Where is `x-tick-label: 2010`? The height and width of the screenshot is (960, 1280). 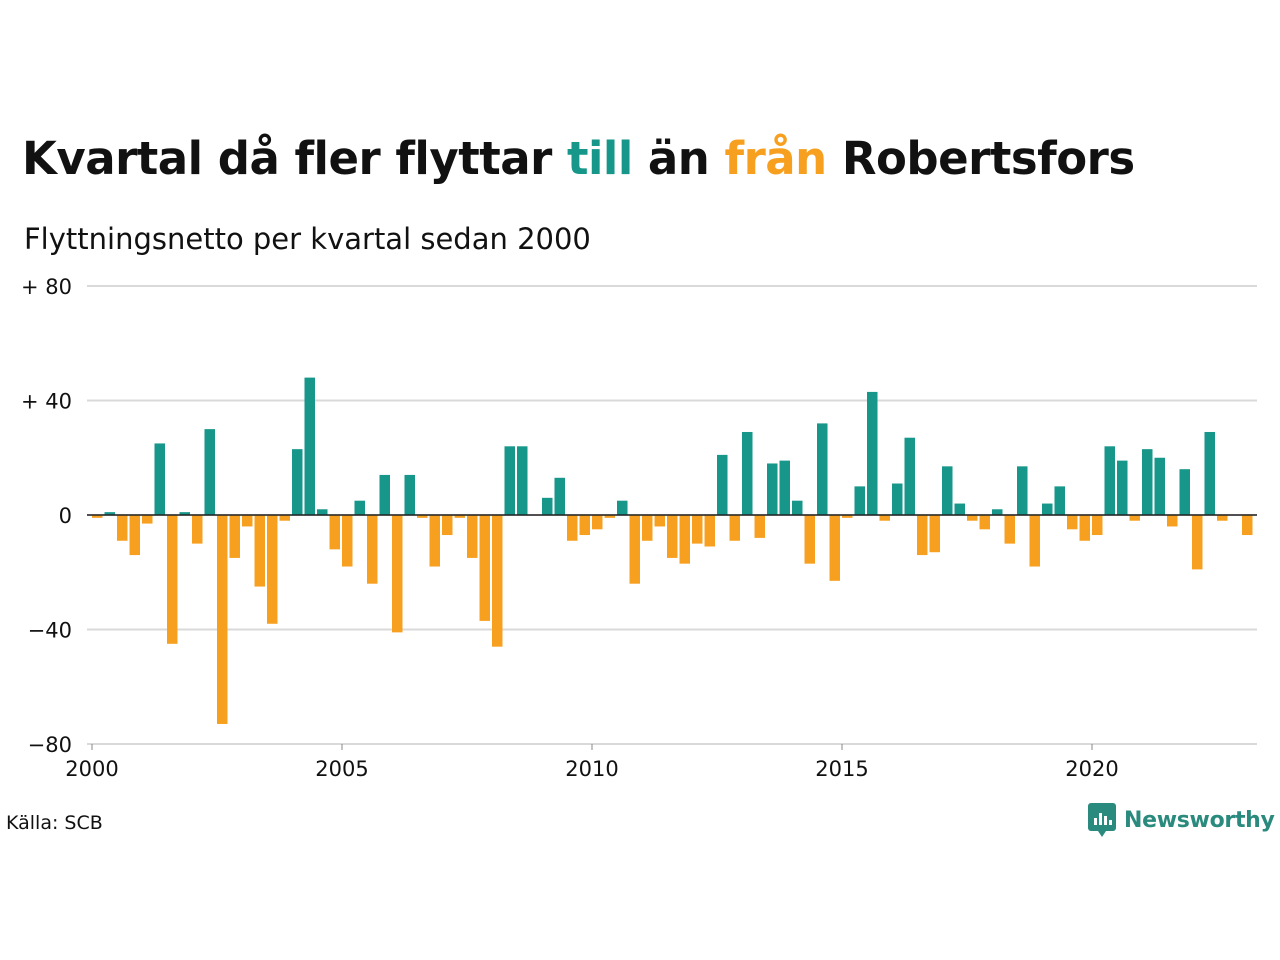 x-tick-label: 2010 is located at coordinates (591, 769).